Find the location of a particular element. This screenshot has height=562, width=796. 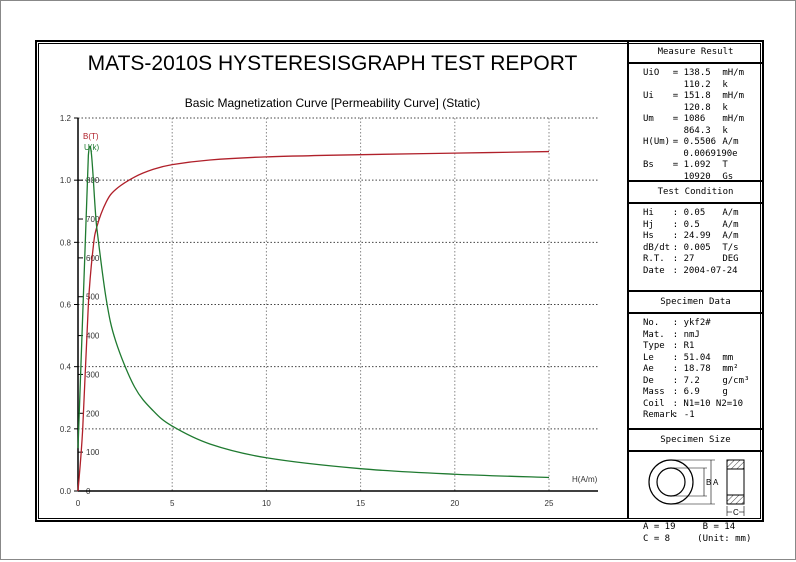

field-value: : 27 is located at coordinates (683, 259).